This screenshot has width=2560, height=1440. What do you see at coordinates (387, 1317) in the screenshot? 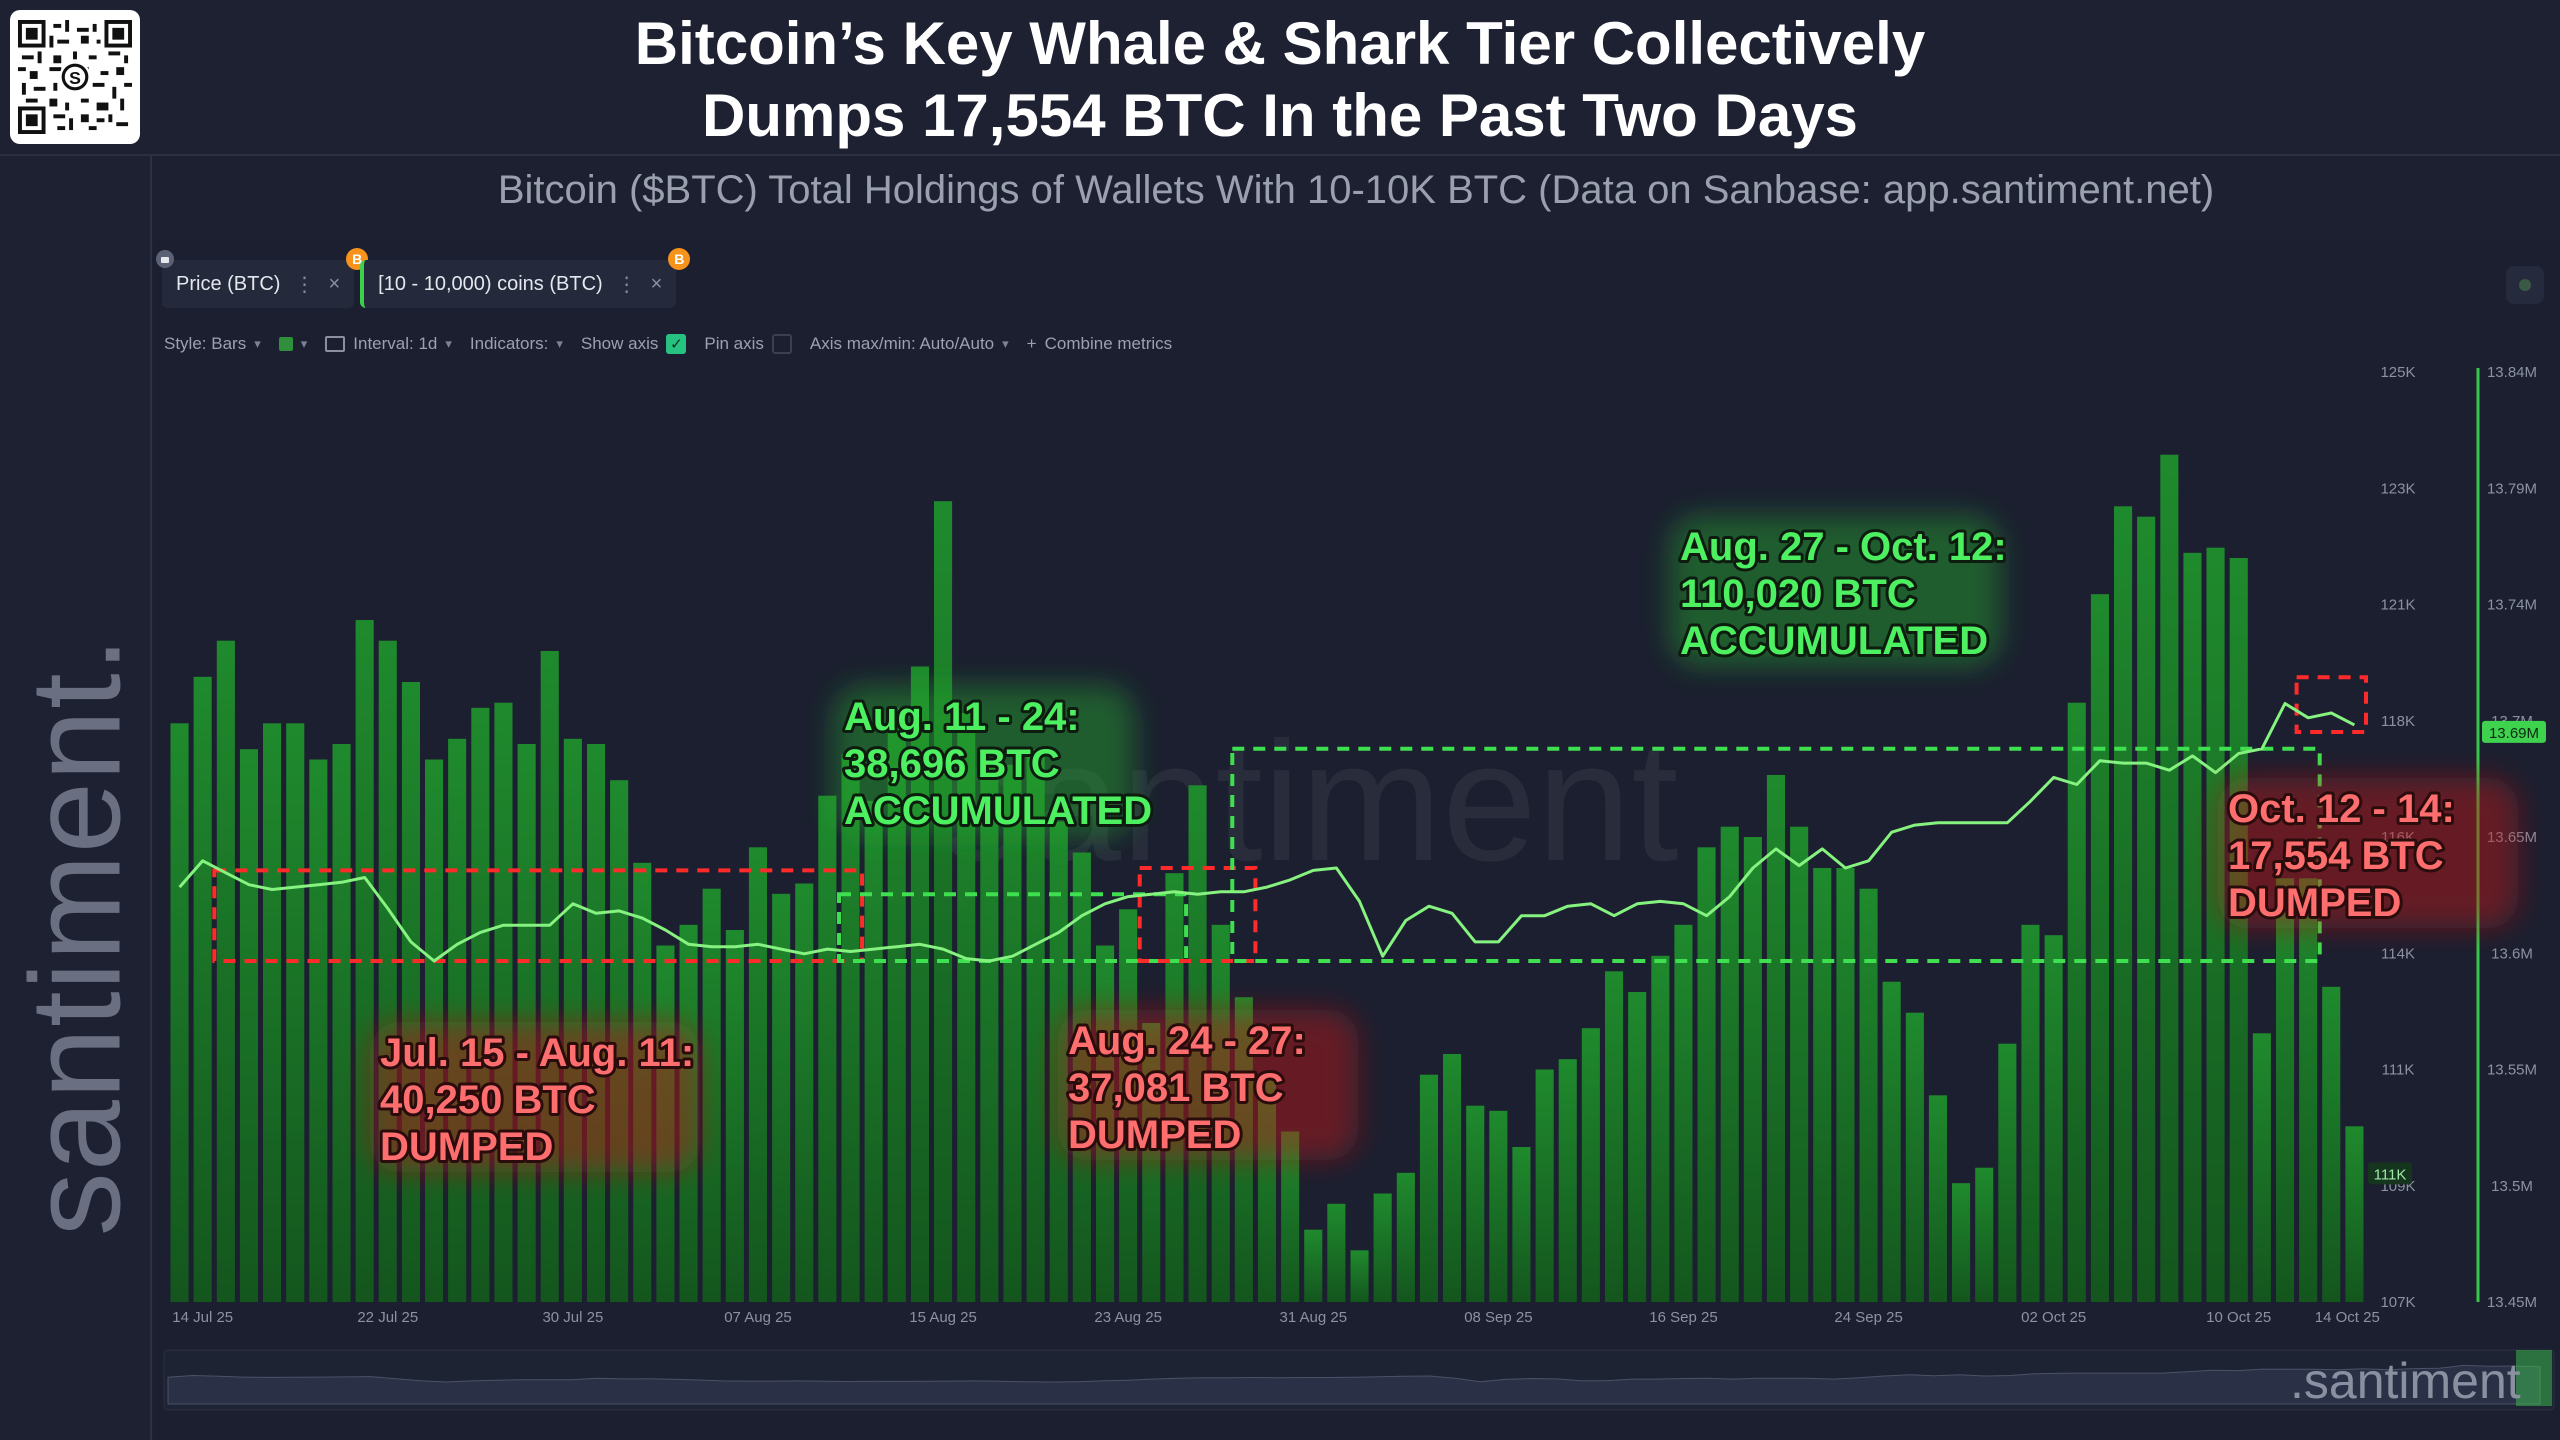
I see `x-tick-label: 22 Jul 25` at bounding box center [387, 1317].